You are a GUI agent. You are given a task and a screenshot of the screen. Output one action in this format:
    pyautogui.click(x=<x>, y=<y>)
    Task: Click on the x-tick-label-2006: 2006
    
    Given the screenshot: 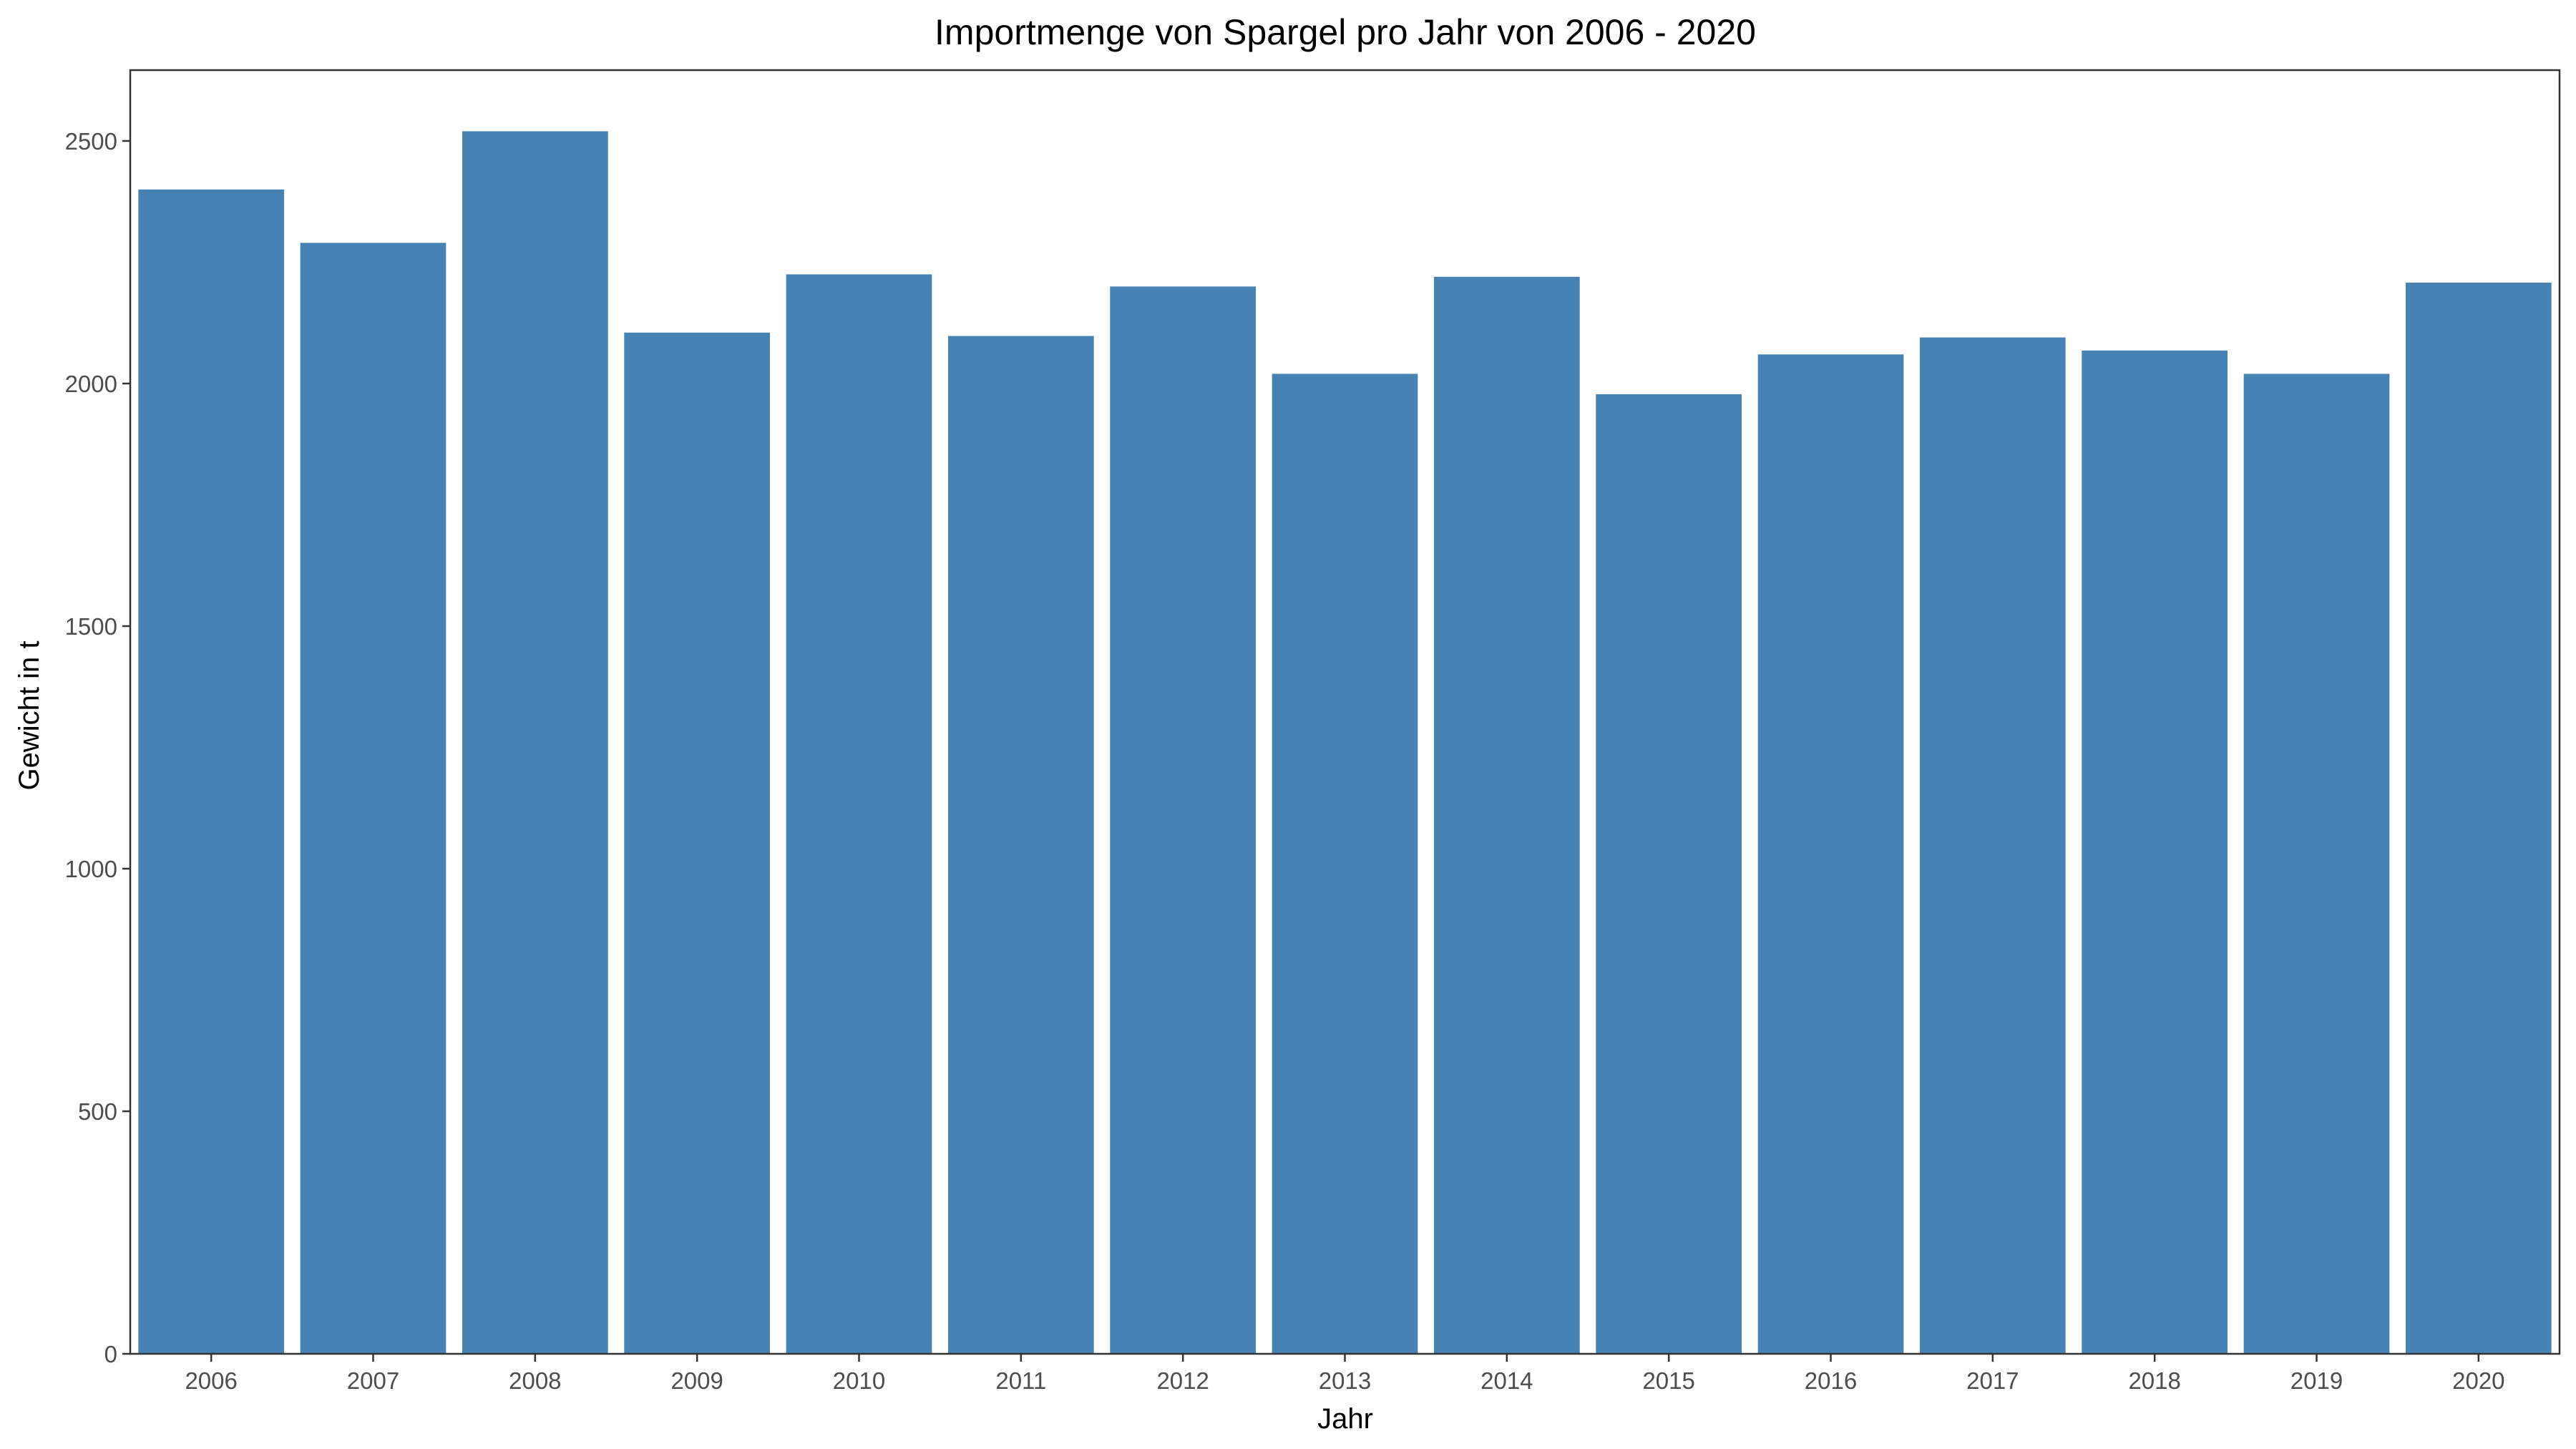 What is the action you would take?
    pyautogui.click(x=211, y=1380)
    